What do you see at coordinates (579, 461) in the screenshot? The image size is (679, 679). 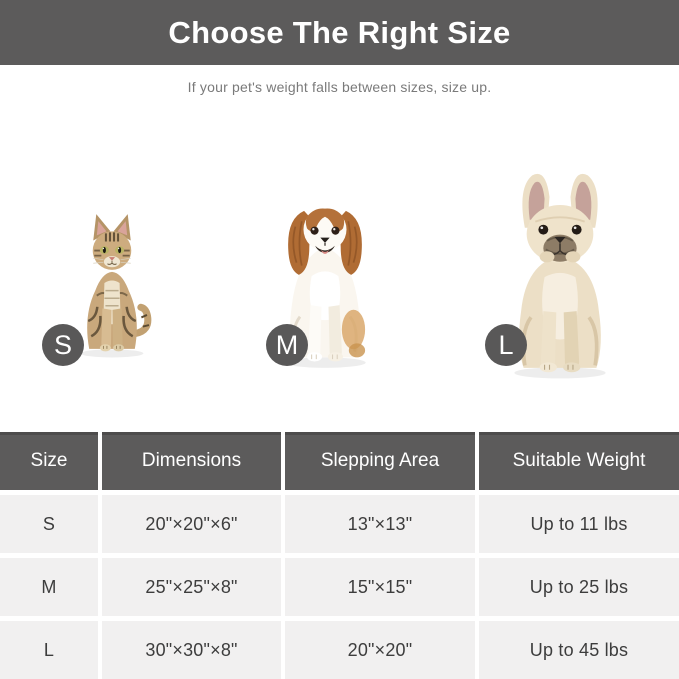 I see `column-header-suitable-weight: Suitable Weight` at bounding box center [579, 461].